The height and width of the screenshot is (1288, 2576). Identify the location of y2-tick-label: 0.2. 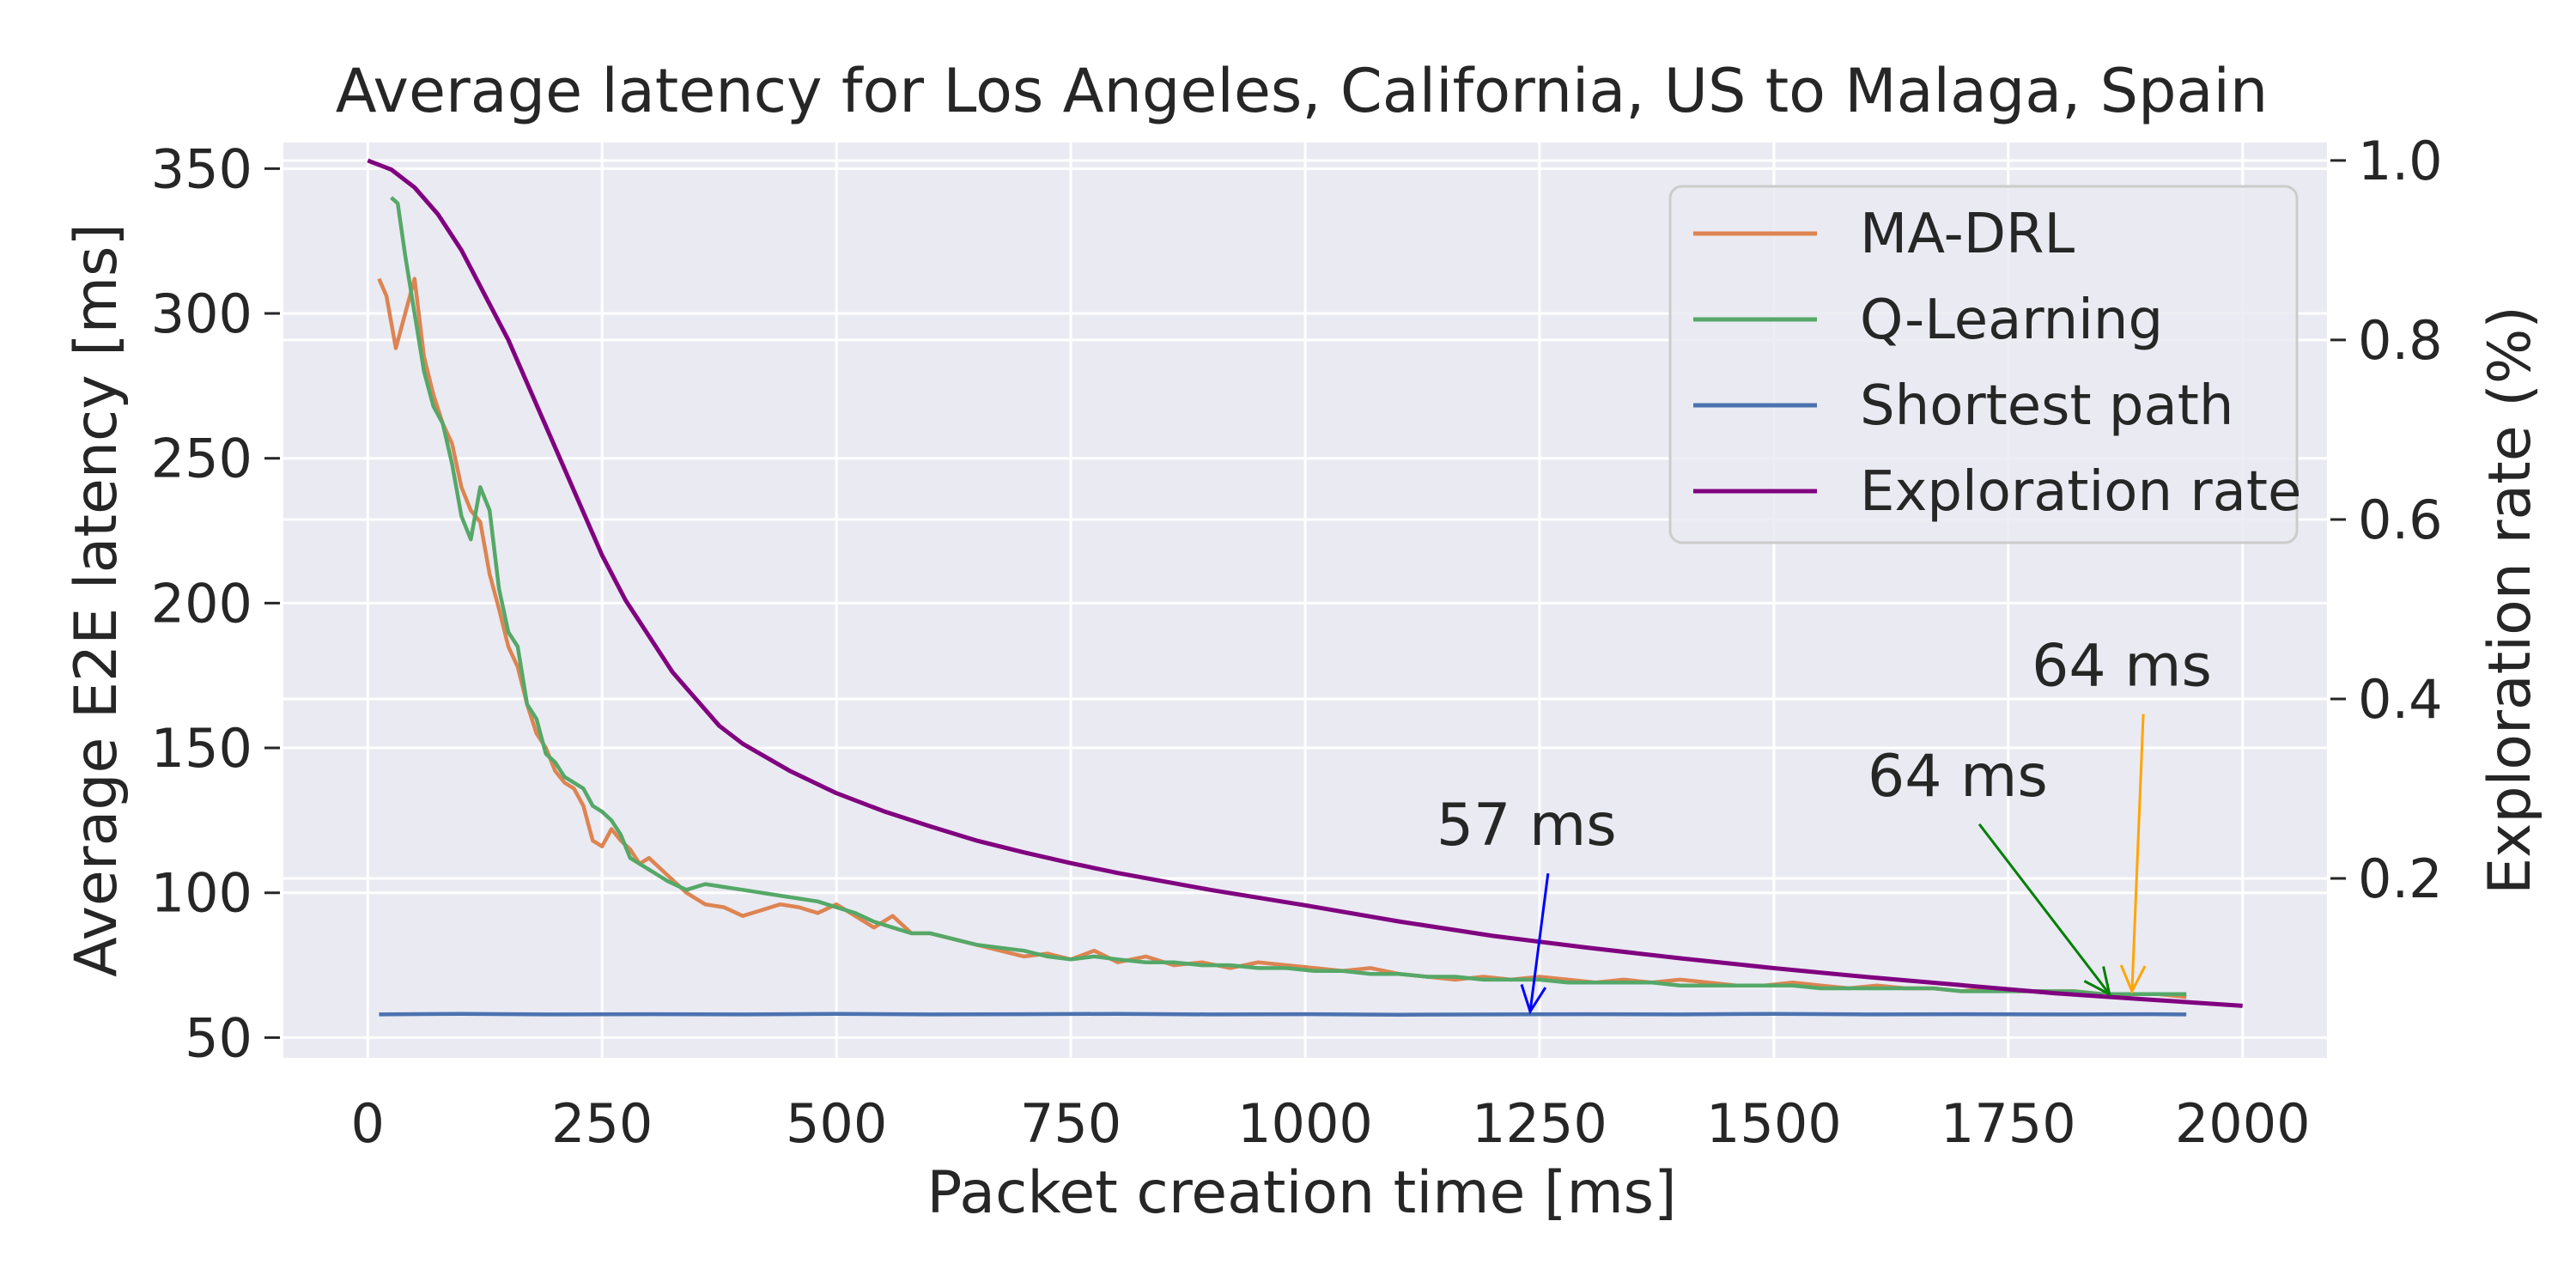
(2400, 879).